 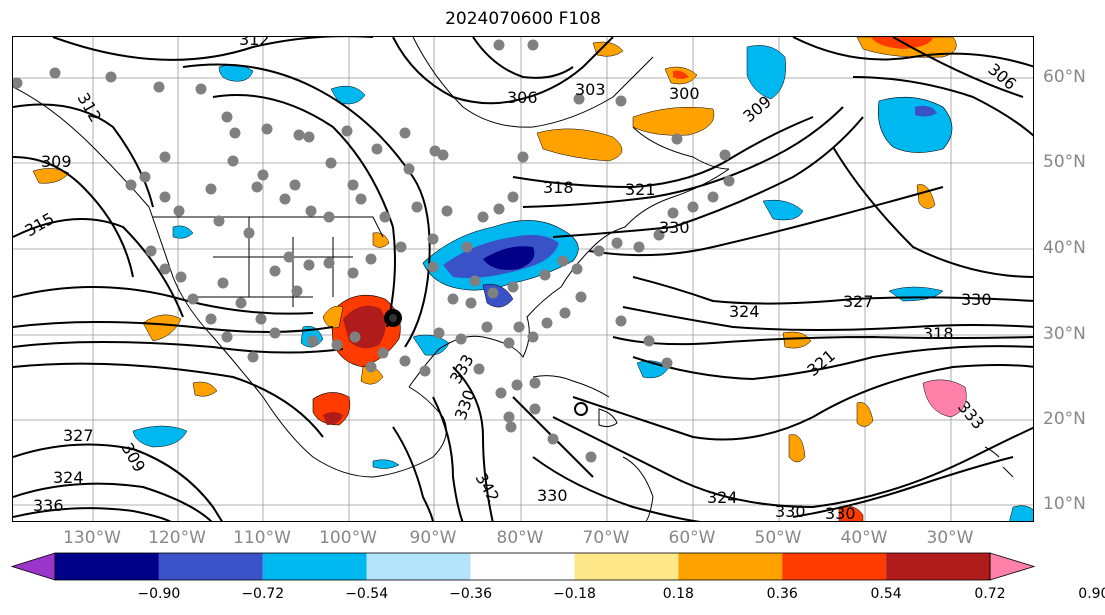 I want to click on contour-label: 318, so click(x=558, y=187).